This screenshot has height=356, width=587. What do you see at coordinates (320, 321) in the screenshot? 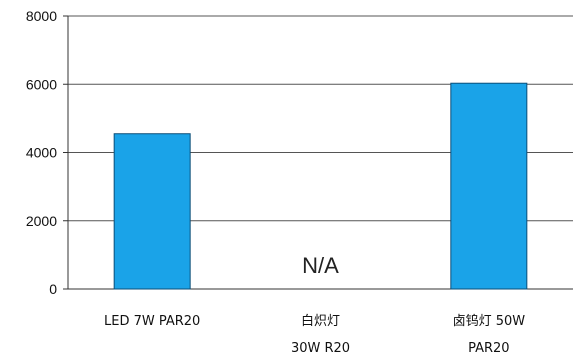
I see `x-category-label: 白炽灯` at bounding box center [320, 321].